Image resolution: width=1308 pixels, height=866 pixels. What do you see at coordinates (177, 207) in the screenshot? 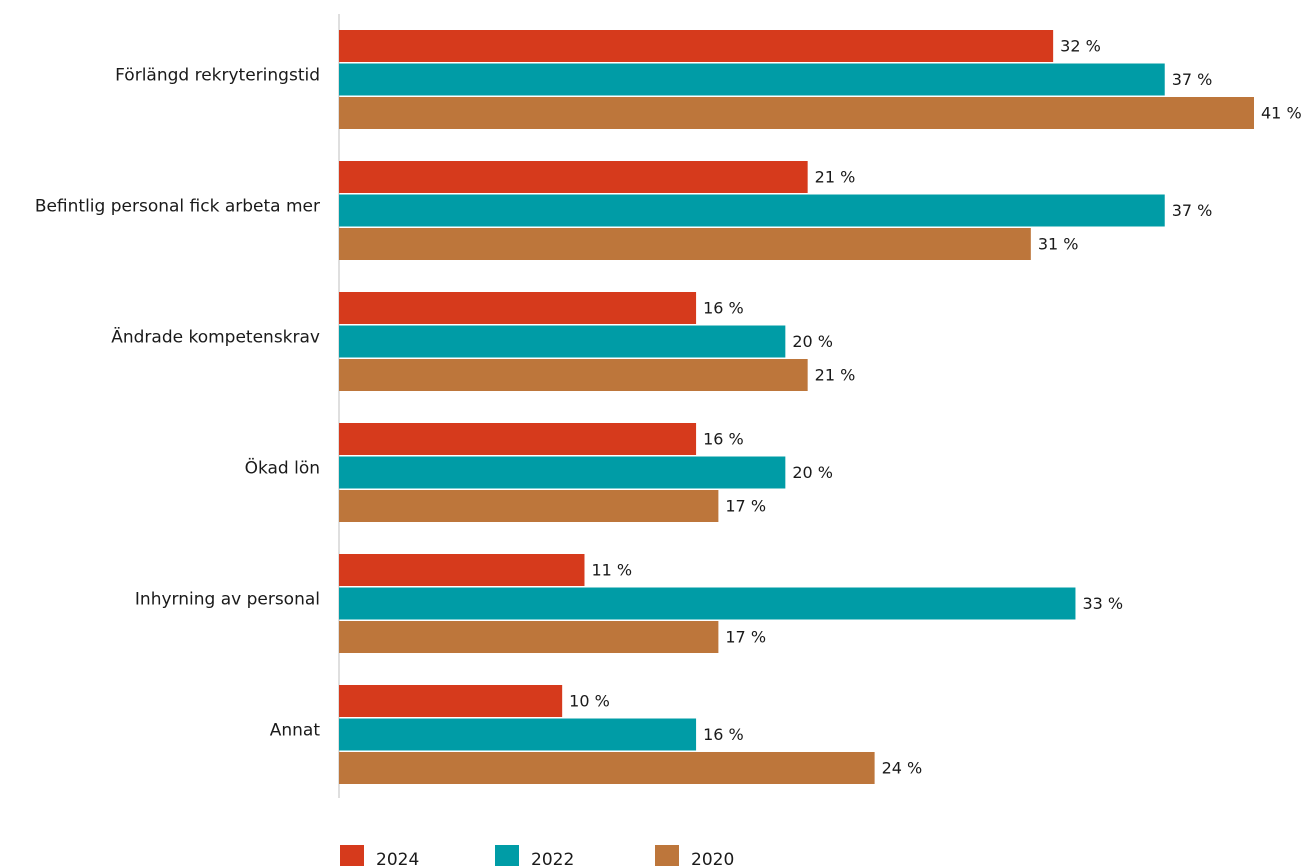
I see `category-label: Befintlig personal fick arbeta mer` at bounding box center [177, 207].